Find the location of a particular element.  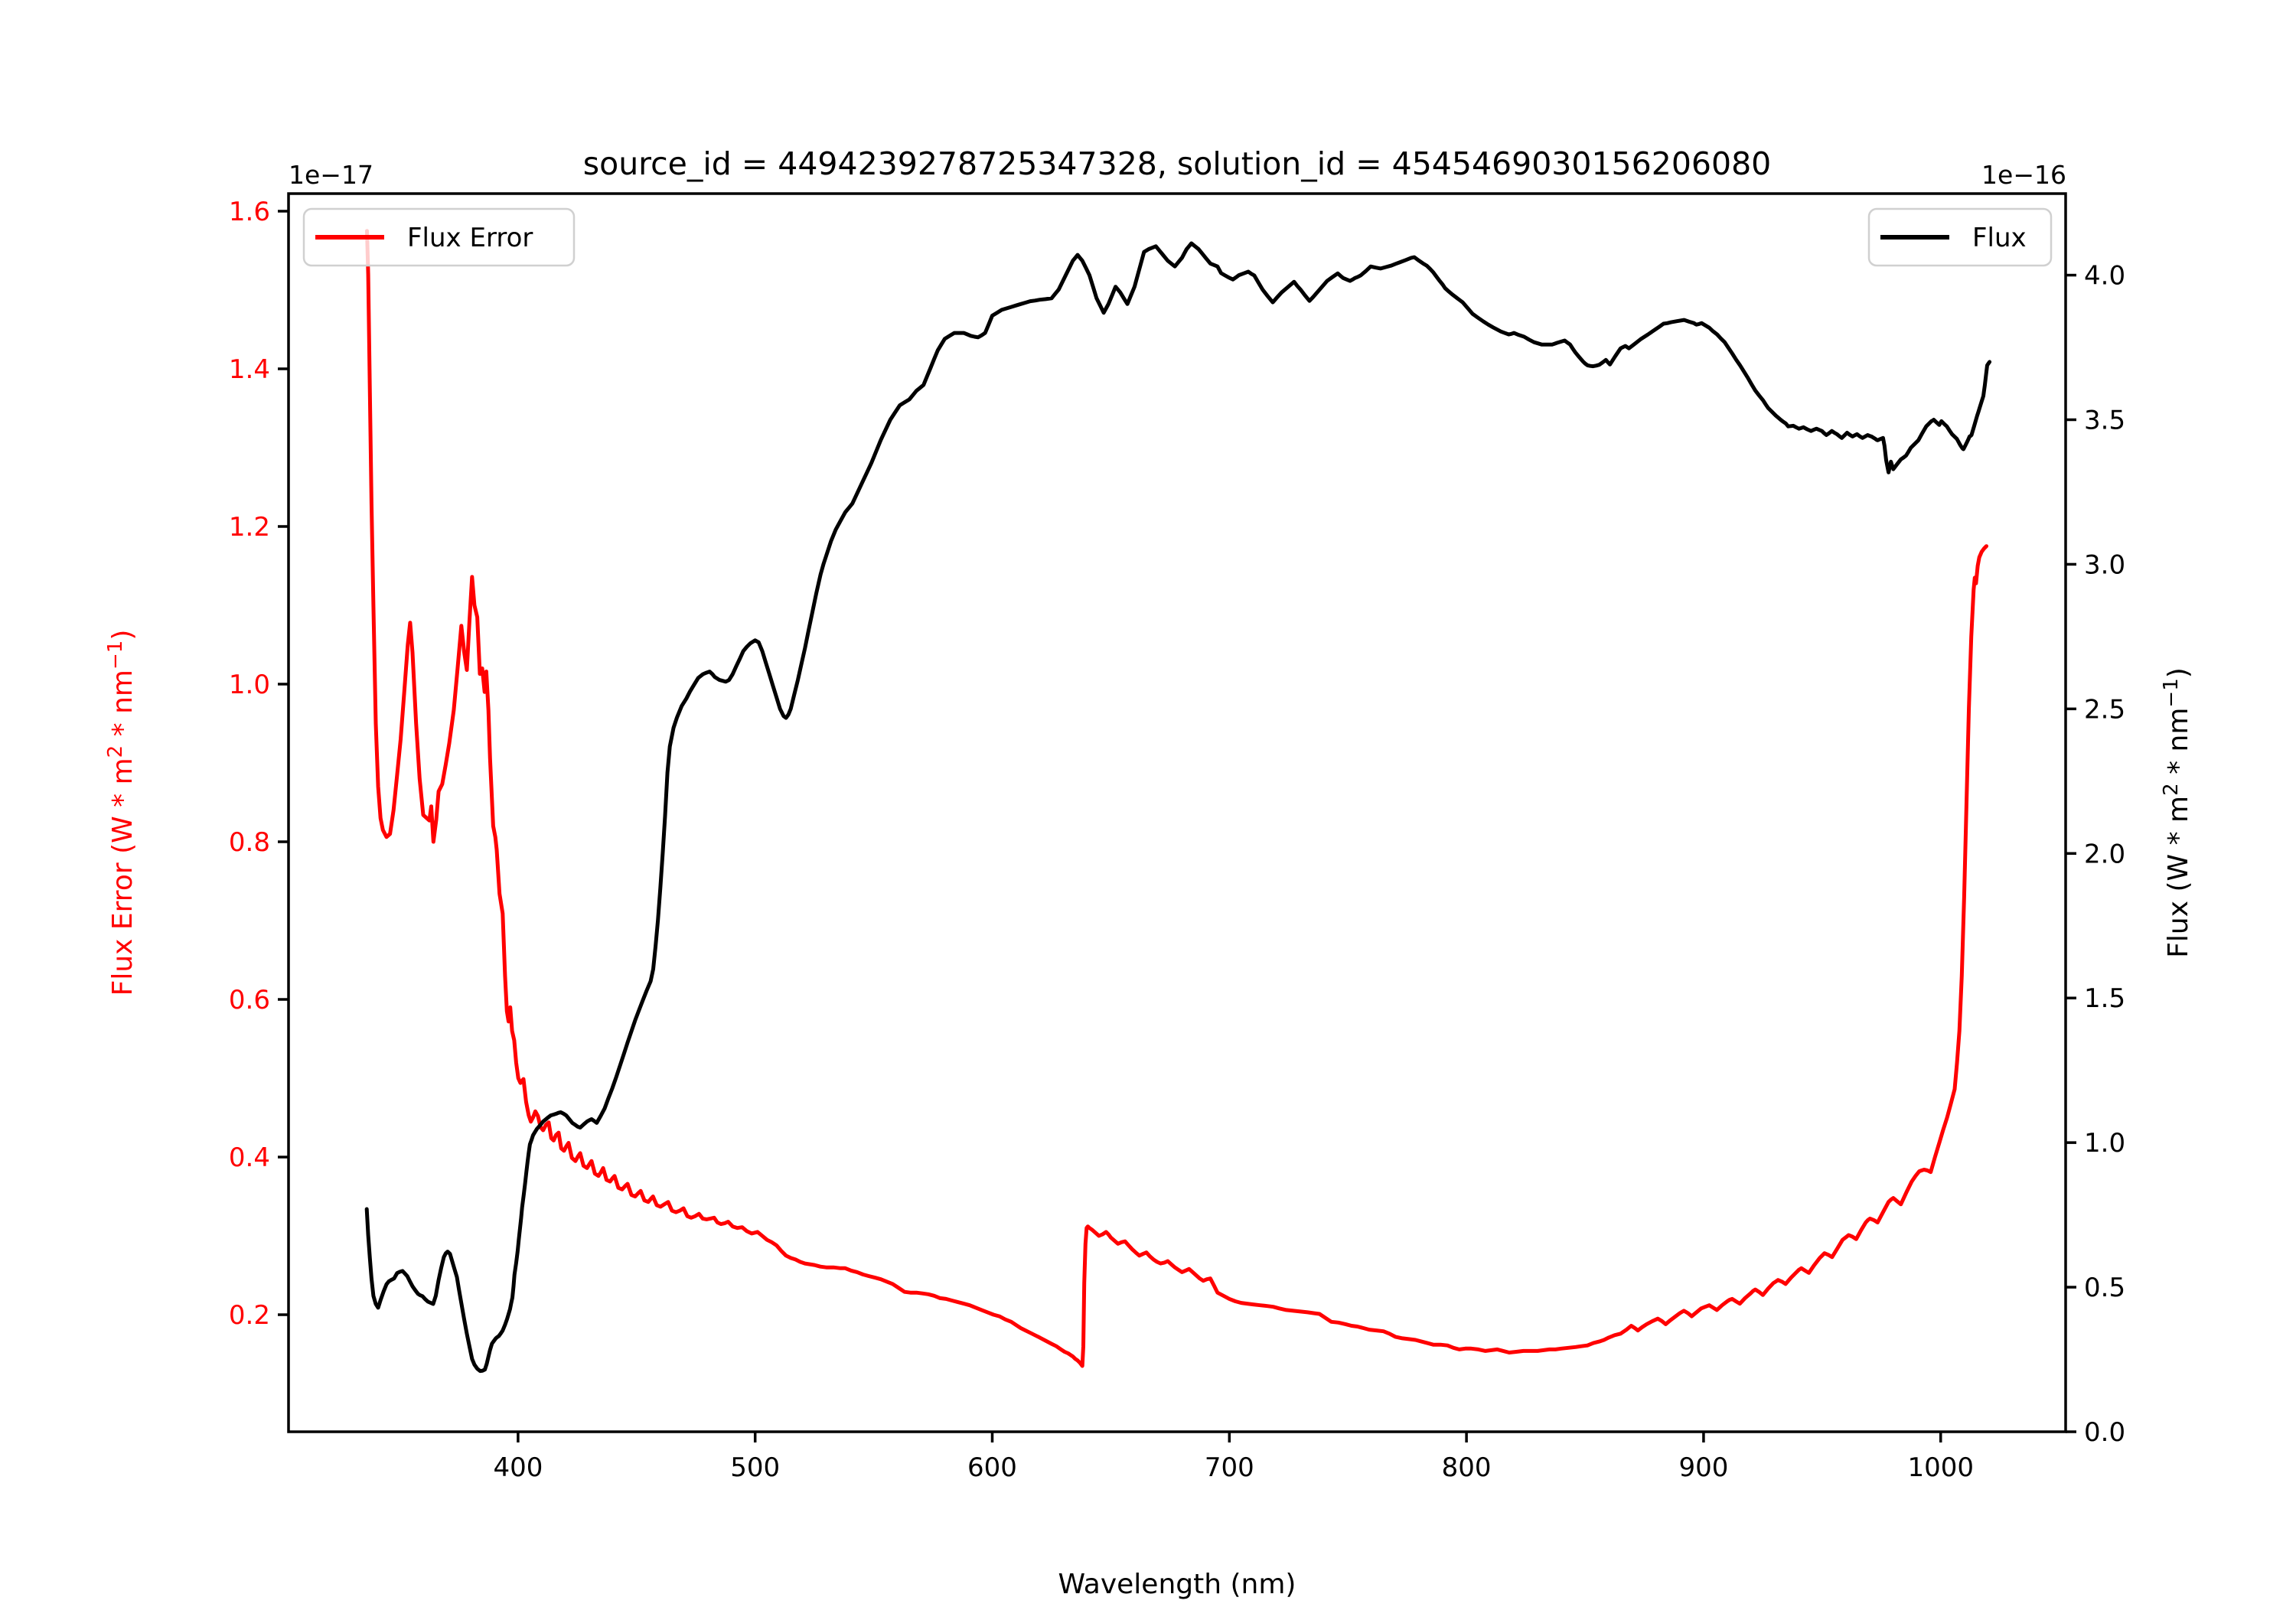

left-y-tick-label: 0.6 is located at coordinates (249, 1000).